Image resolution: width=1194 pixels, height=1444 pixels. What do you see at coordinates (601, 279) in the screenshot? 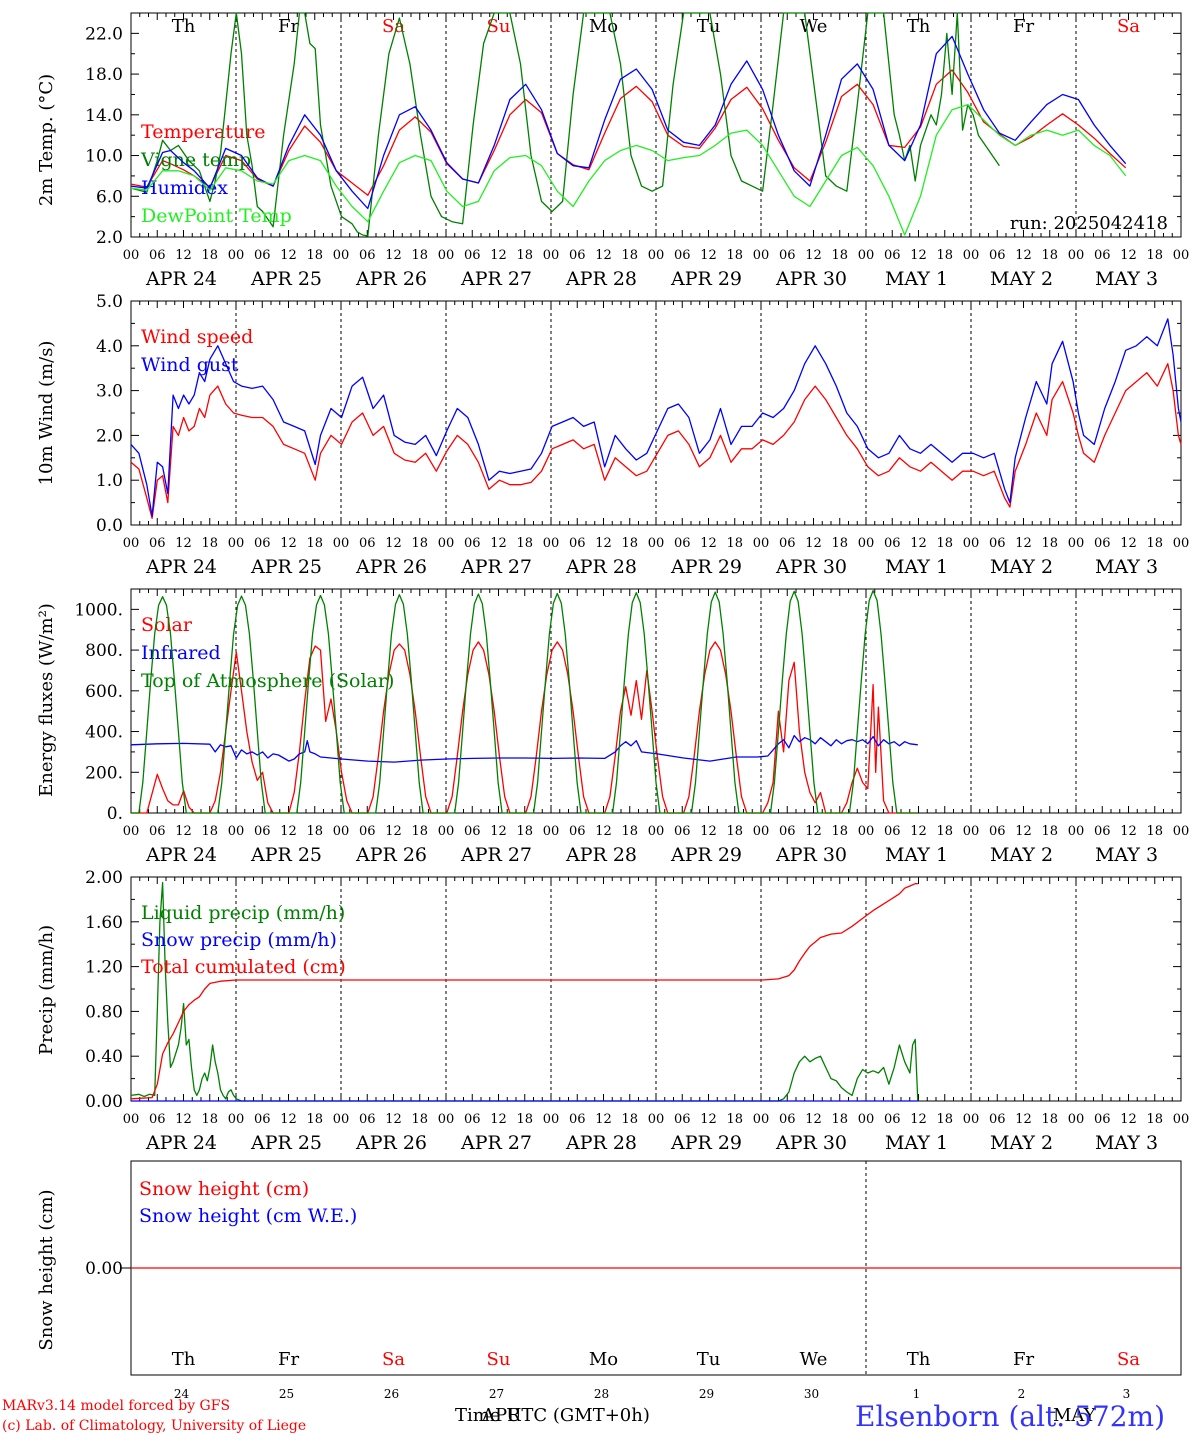
I see `date-label: APR 28` at bounding box center [601, 279].